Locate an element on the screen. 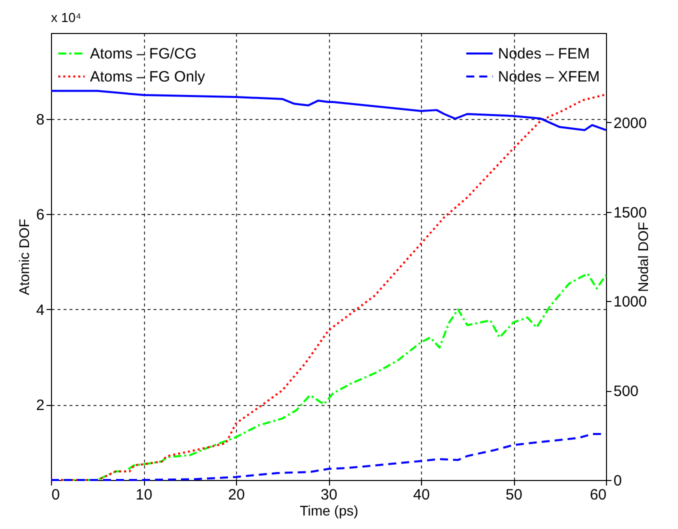 Image resolution: width=678 pixels, height=529 pixels. legend-label: Nodes – XFEM is located at coordinates (549, 77).